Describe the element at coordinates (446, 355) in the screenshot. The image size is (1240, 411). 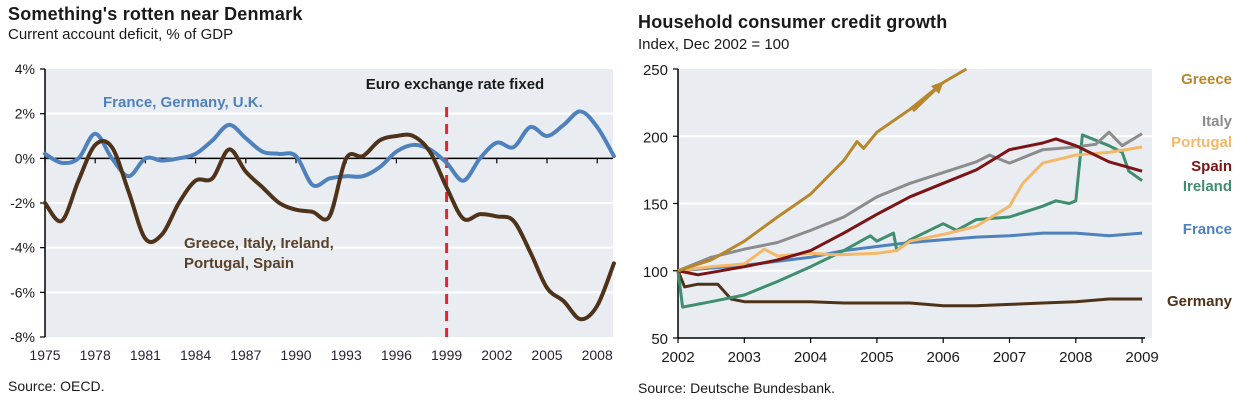
I see `left-x-tick-label: 1999` at that location.